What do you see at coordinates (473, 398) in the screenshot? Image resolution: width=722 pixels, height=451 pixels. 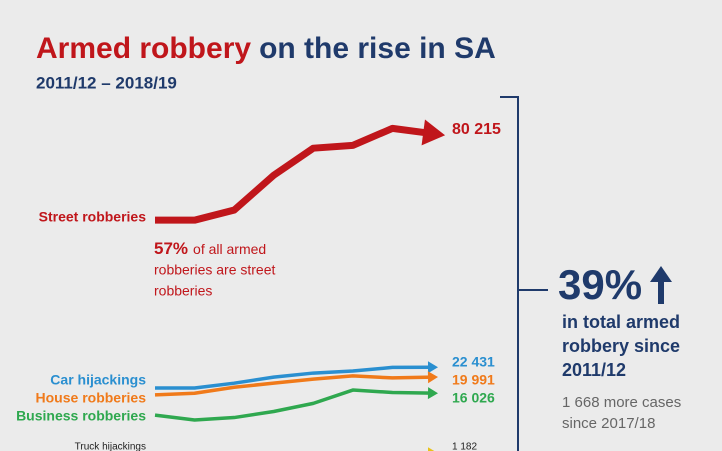 I see `value-label: 16 026` at bounding box center [473, 398].